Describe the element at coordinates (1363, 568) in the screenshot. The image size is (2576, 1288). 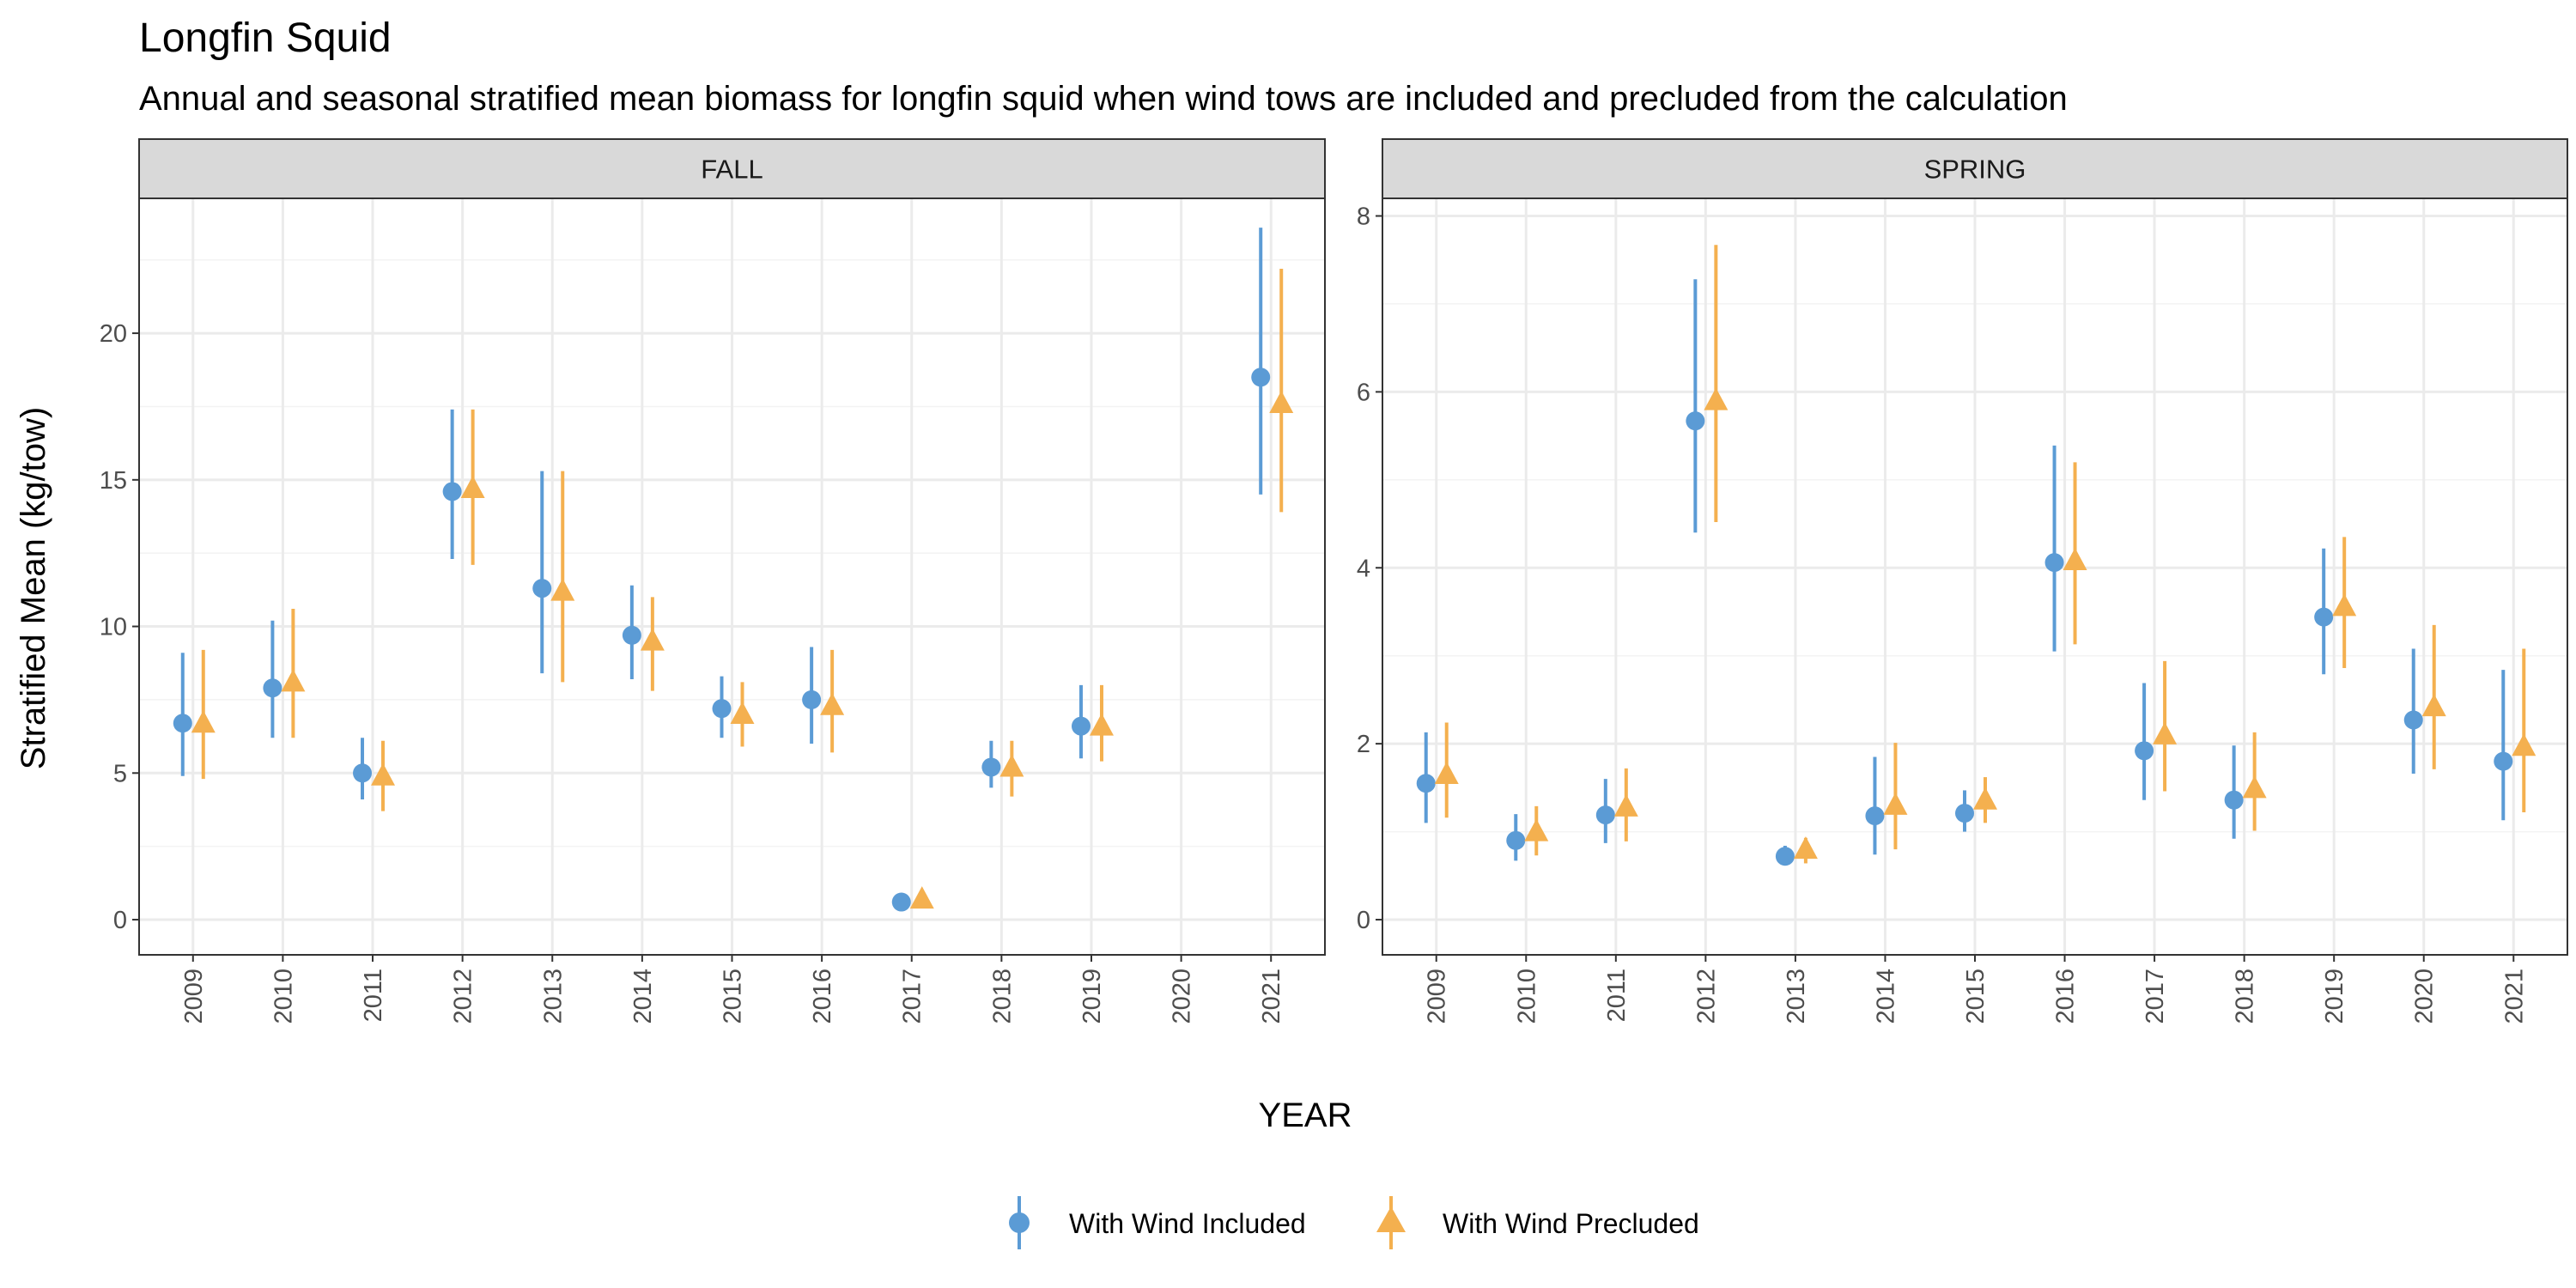
I see `y-tick-label: 4` at that location.